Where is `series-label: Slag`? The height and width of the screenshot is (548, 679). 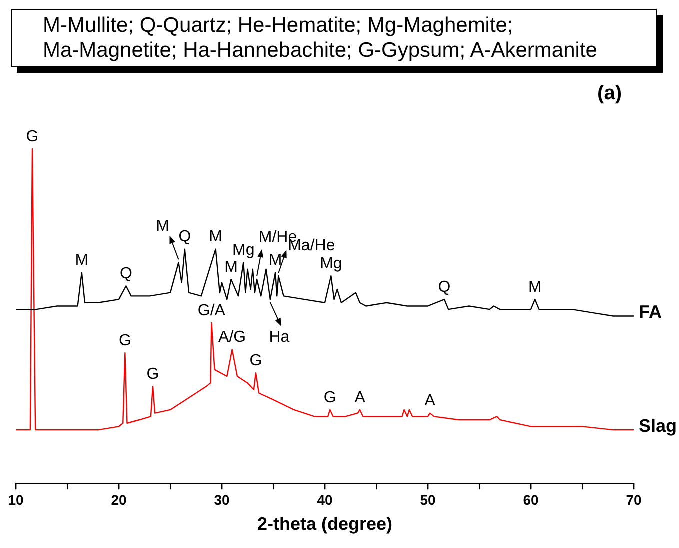
series-label: Slag is located at coordinates (658, 426).